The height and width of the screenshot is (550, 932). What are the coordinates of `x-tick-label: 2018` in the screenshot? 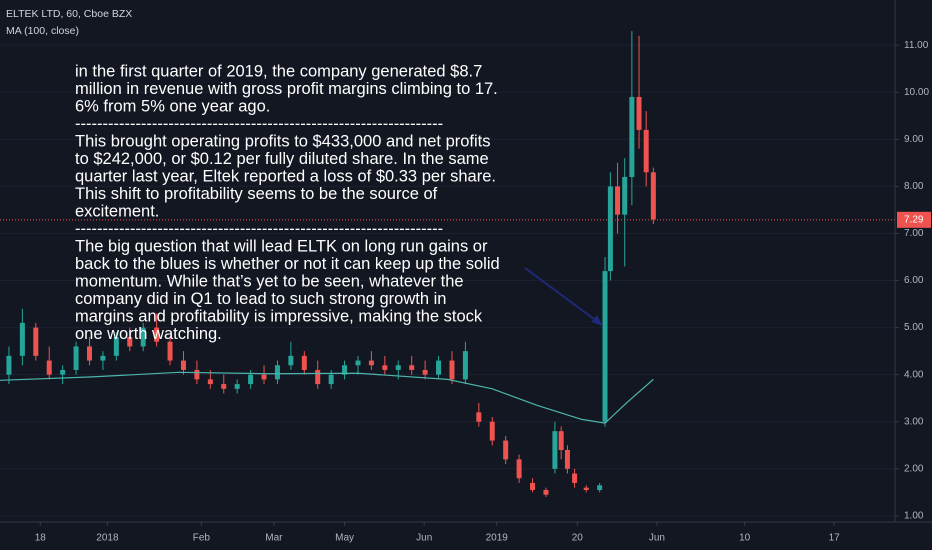 It's located at (107, 538).